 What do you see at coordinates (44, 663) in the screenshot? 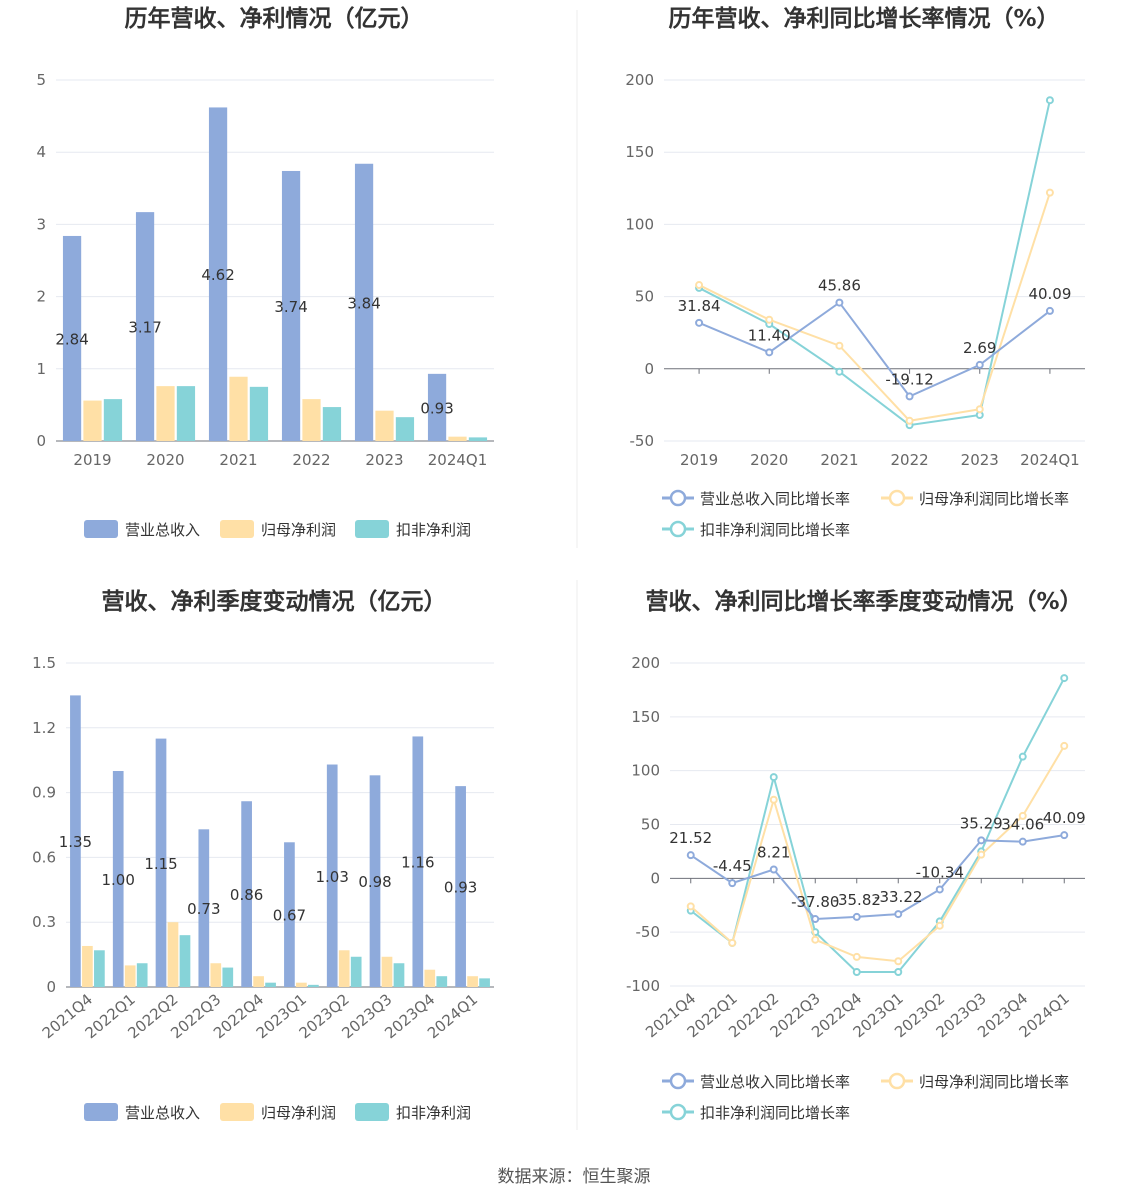
I see `y-tick-label: 1.5` at bounding box center [44, 663].